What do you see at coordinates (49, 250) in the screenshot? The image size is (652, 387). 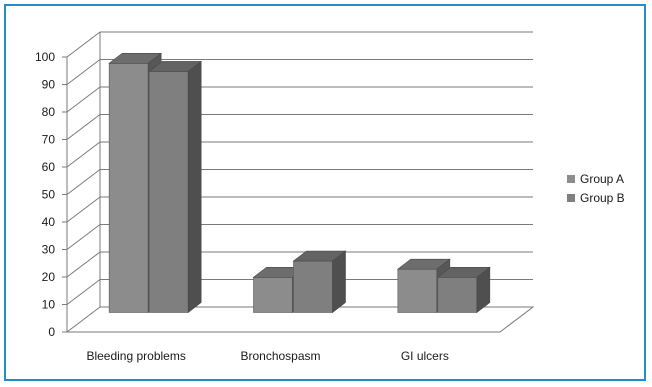 I see `y-tick-label: 30` at bounding box center [49, 250].